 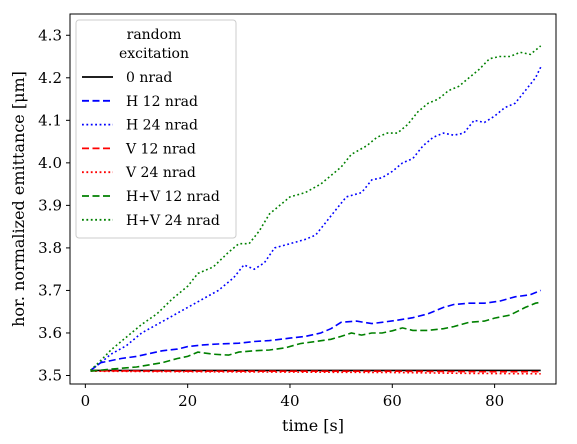 I want to click on y-tick-label: 4.3, so click(x=50, y=35).